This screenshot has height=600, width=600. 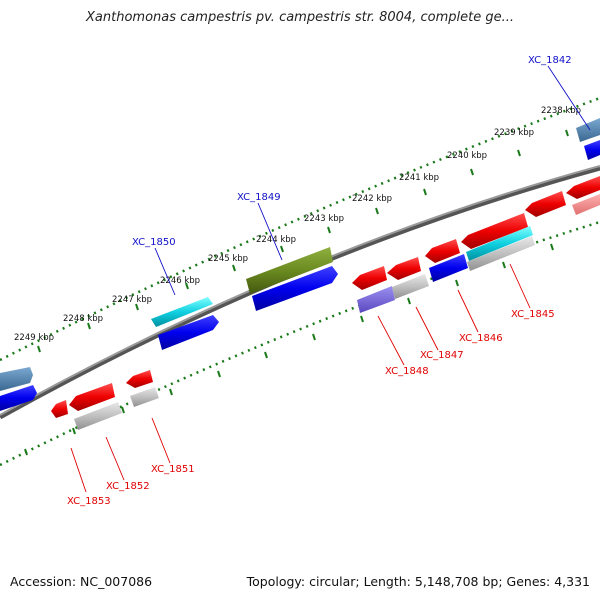 What do you see at coordinates (259, 197) in the screenshot?
I see `gene-label-xc-1849: XC_1849` at bounding box center [259, 197].